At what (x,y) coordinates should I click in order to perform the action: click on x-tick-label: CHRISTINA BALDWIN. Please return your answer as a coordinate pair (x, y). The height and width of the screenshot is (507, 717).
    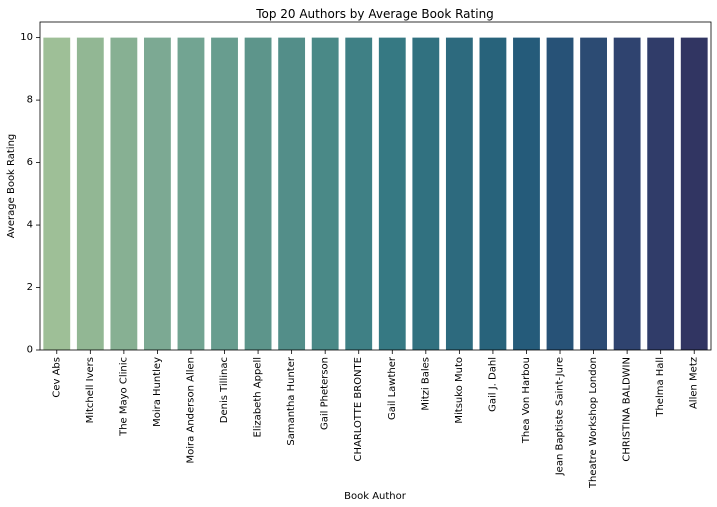
    Looking at the image, I should click on (627, 409).